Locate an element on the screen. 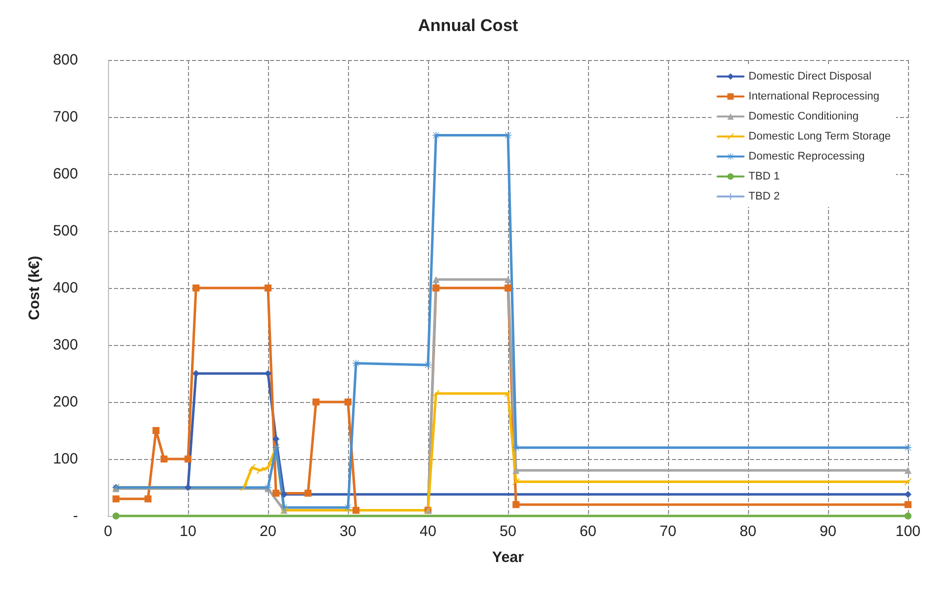 Image resolution: width=940 pixels, height=602 pixels. x-tick-label: 20 is located at coordinates (268, 531).